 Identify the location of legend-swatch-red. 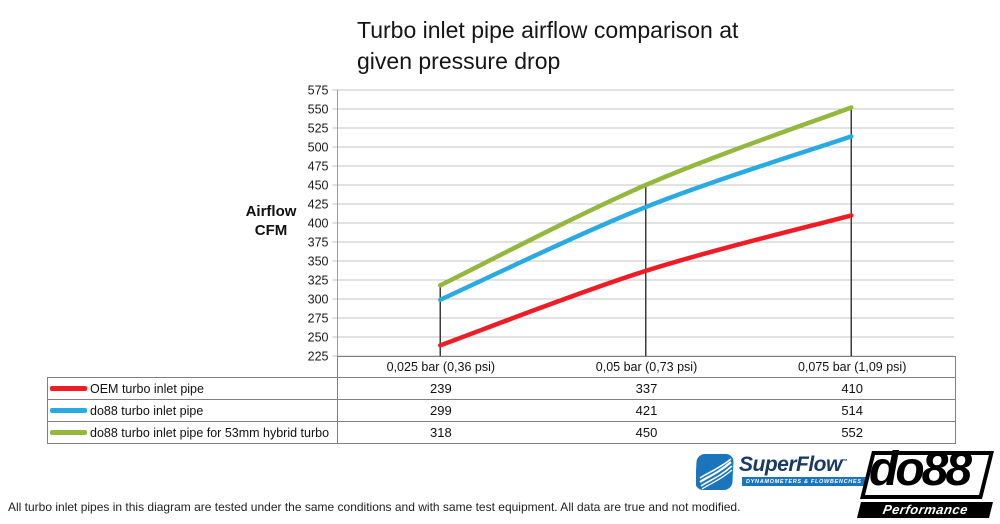
(68, 388).